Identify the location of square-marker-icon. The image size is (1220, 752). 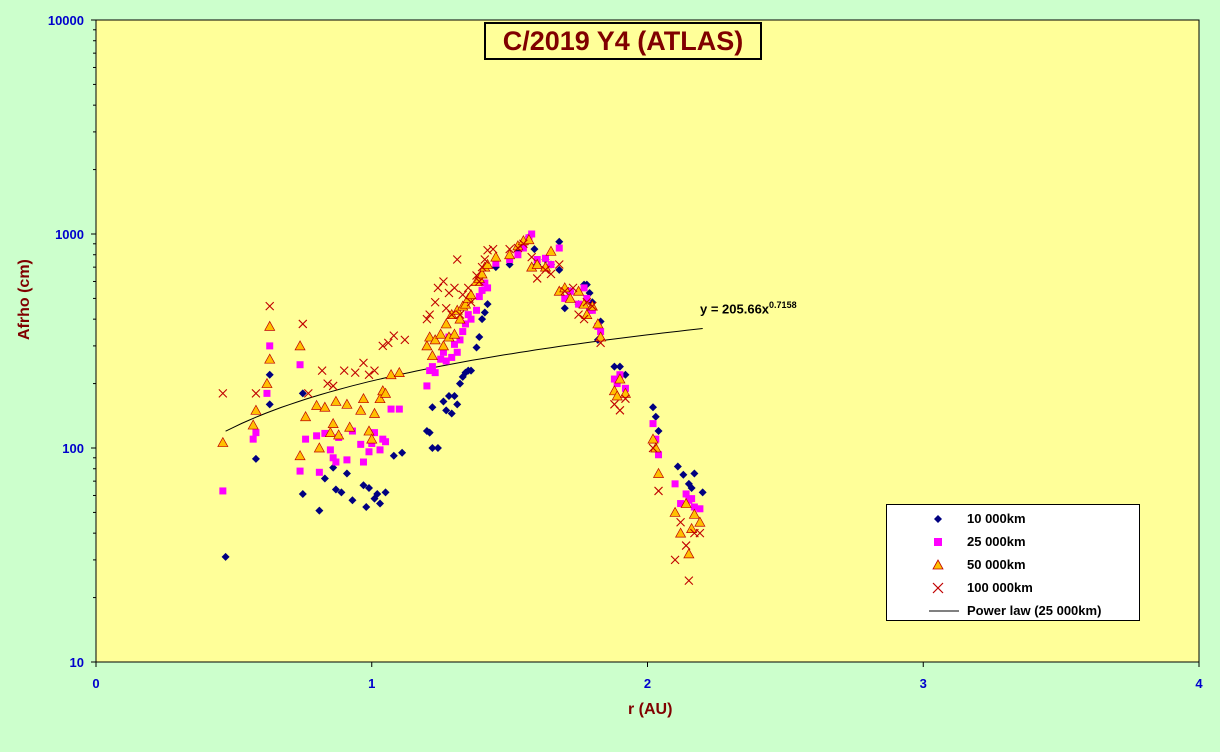
(938, 542).